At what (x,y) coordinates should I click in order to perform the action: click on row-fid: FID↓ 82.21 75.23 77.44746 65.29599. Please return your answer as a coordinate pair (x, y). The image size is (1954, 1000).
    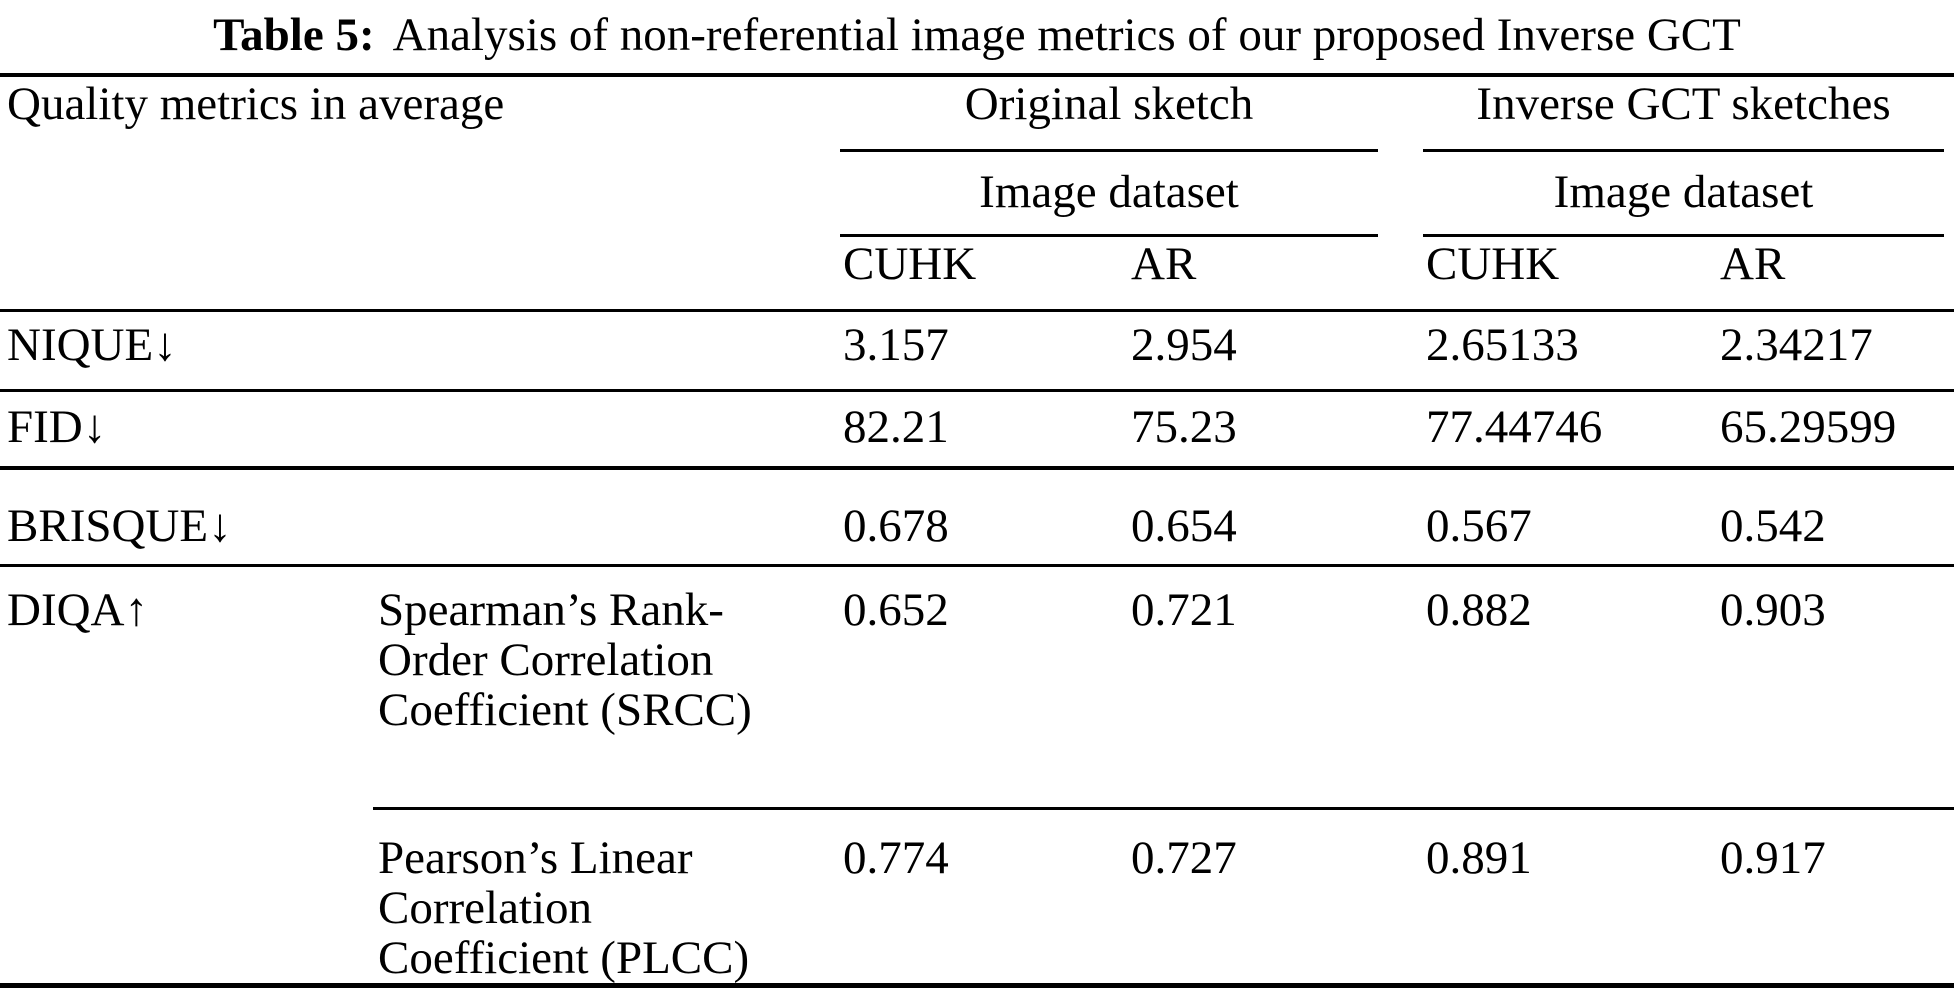
    Looking at the image, I should click on (977, 431).